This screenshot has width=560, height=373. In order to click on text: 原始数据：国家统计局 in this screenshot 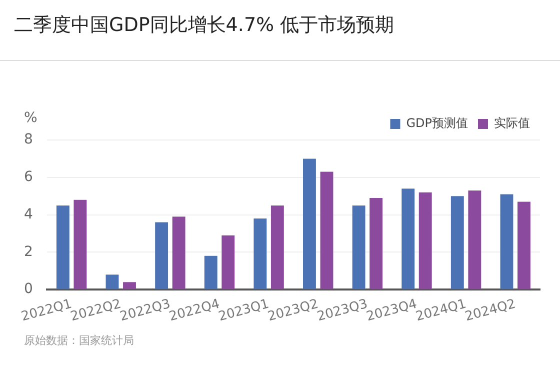, I will do `click(79, 341)`.